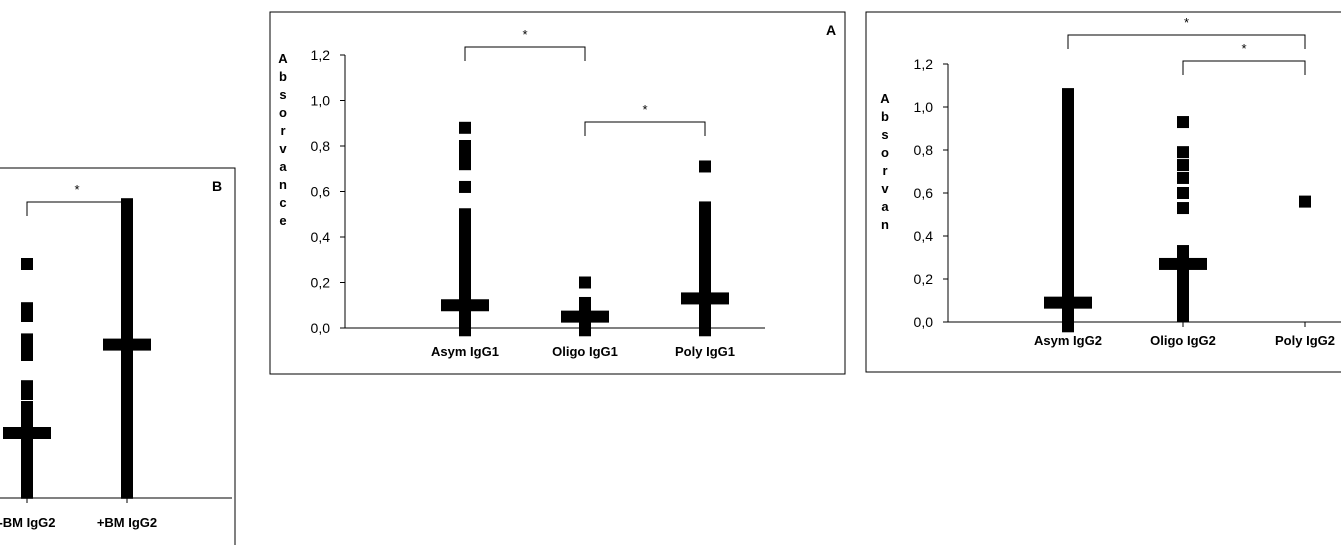  What do you see at coordinates (1068, 340) in the screenshot?
I see `x-tick-label: Asym IgG2` at bounding box center [1068, 340].